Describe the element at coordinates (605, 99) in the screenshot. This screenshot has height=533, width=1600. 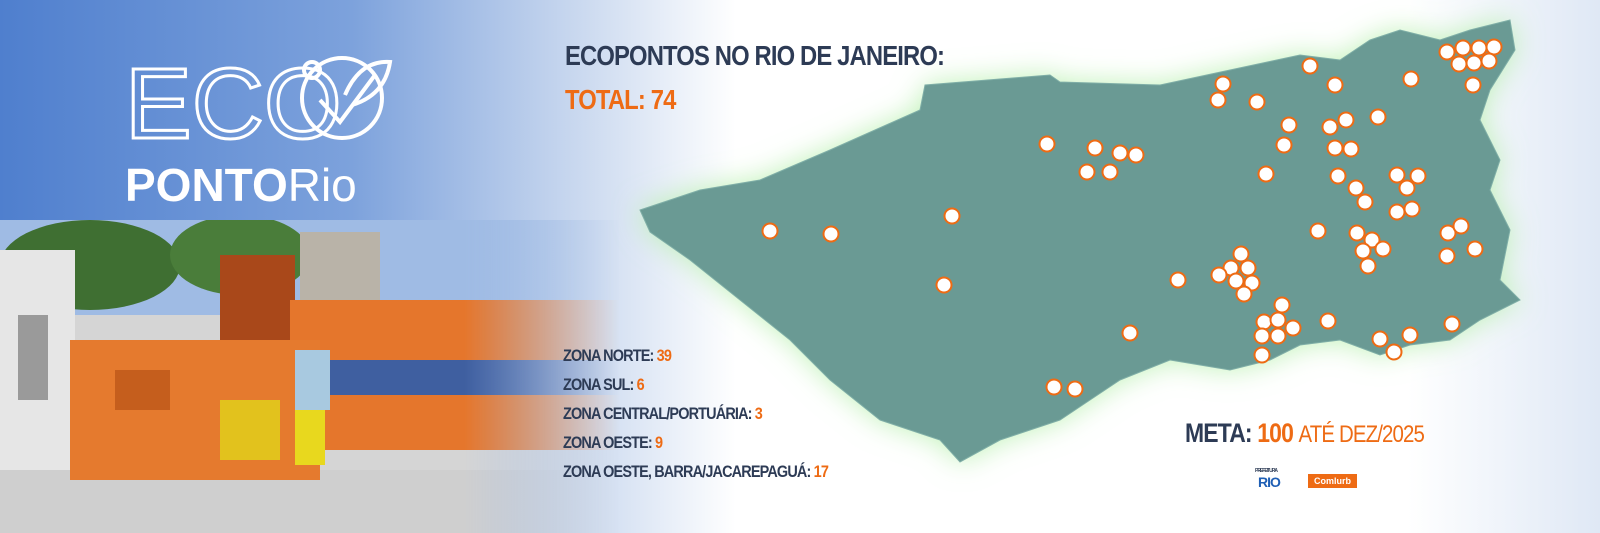
I see `total-label: TOTAL:` at that location.